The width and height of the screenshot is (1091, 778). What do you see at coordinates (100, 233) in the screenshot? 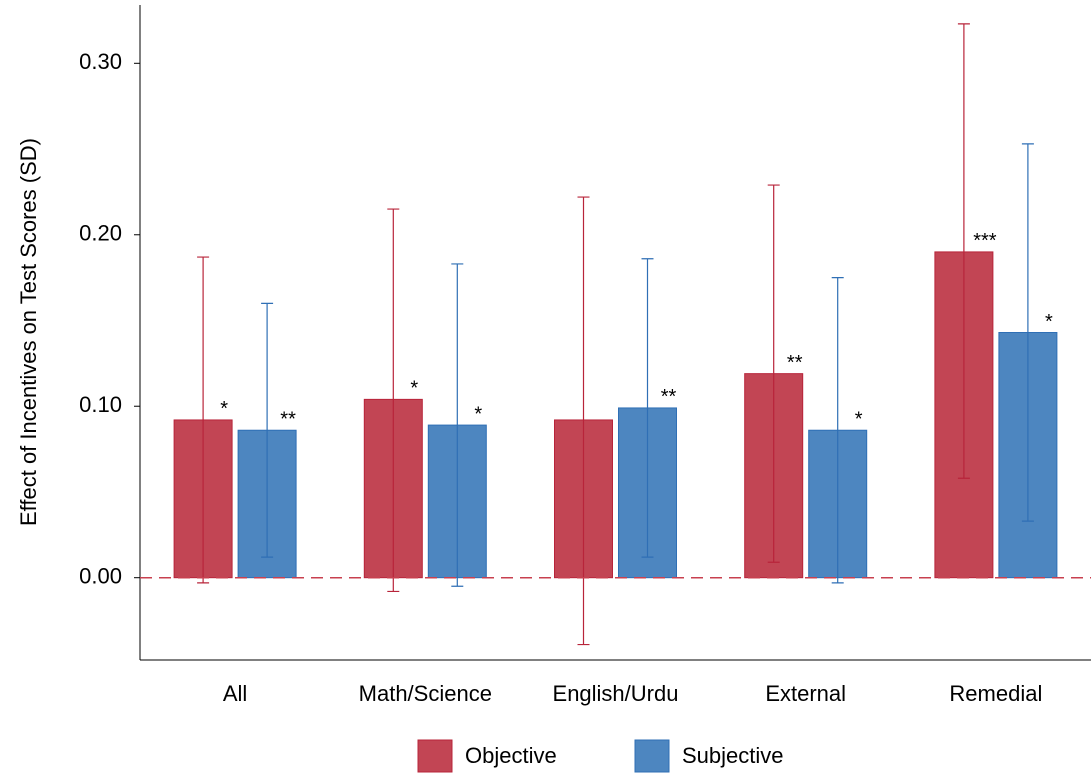
I see `y-tick-label: 0.20` at bounding box center [100, 233].